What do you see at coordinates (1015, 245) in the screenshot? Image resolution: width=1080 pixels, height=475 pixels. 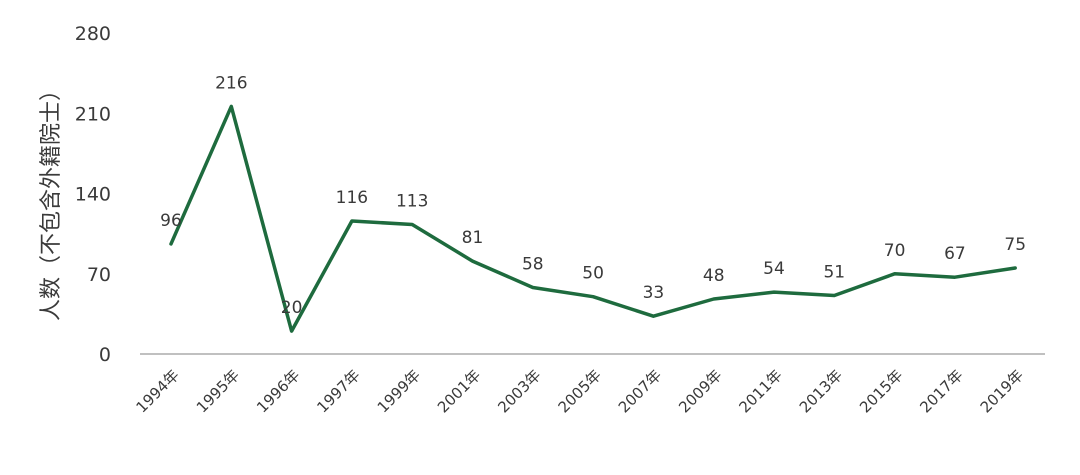 I see `data-label: 75` at bounding box center [1015, 245].